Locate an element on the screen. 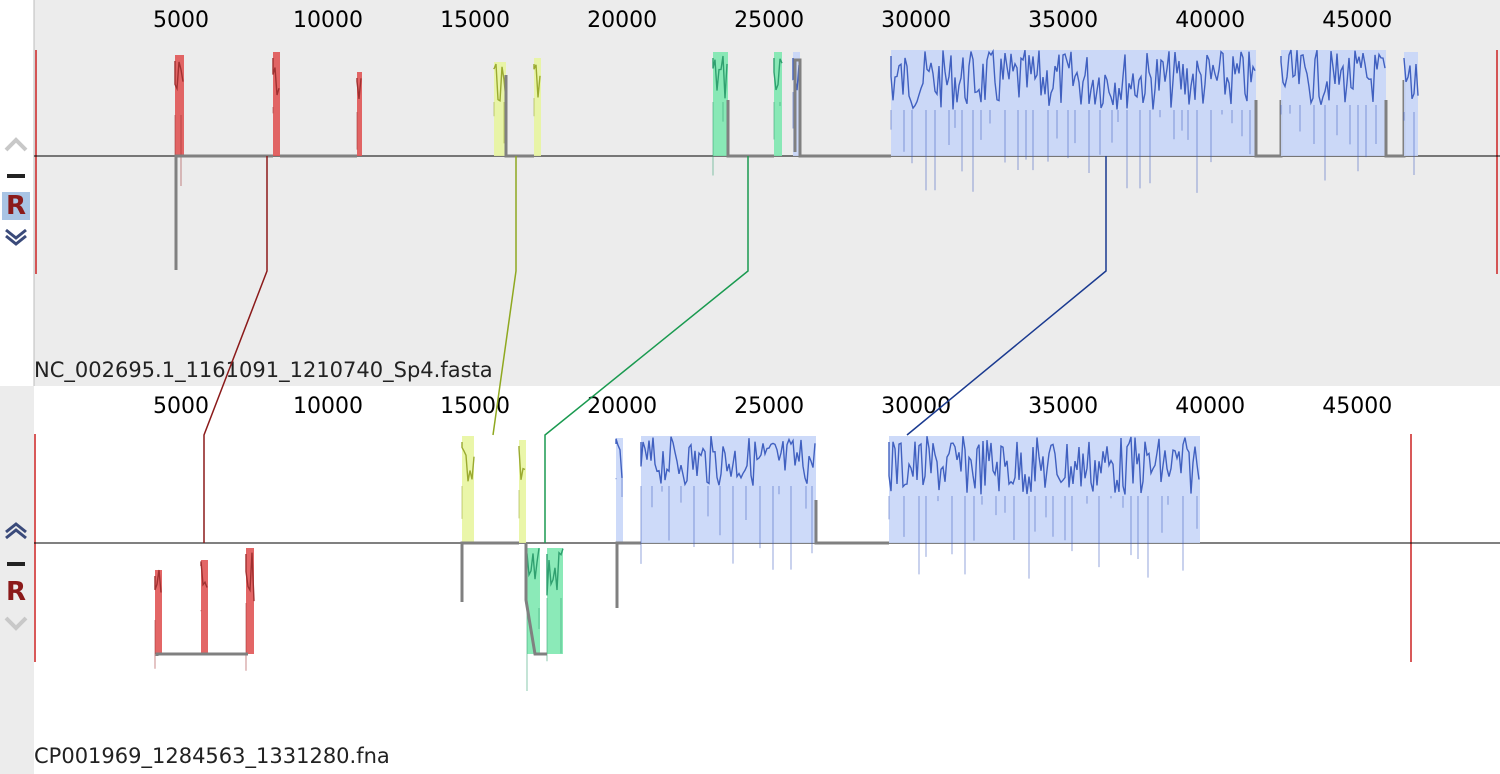 The image size is (1500, 774). lcb-green-b2-profile is located at coordinates (555, 572).